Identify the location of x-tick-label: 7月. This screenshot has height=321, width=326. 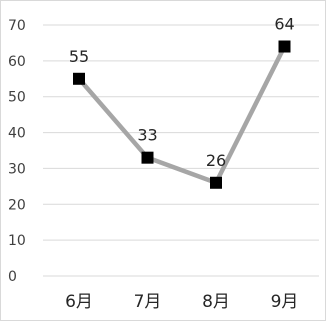
(148, 302).